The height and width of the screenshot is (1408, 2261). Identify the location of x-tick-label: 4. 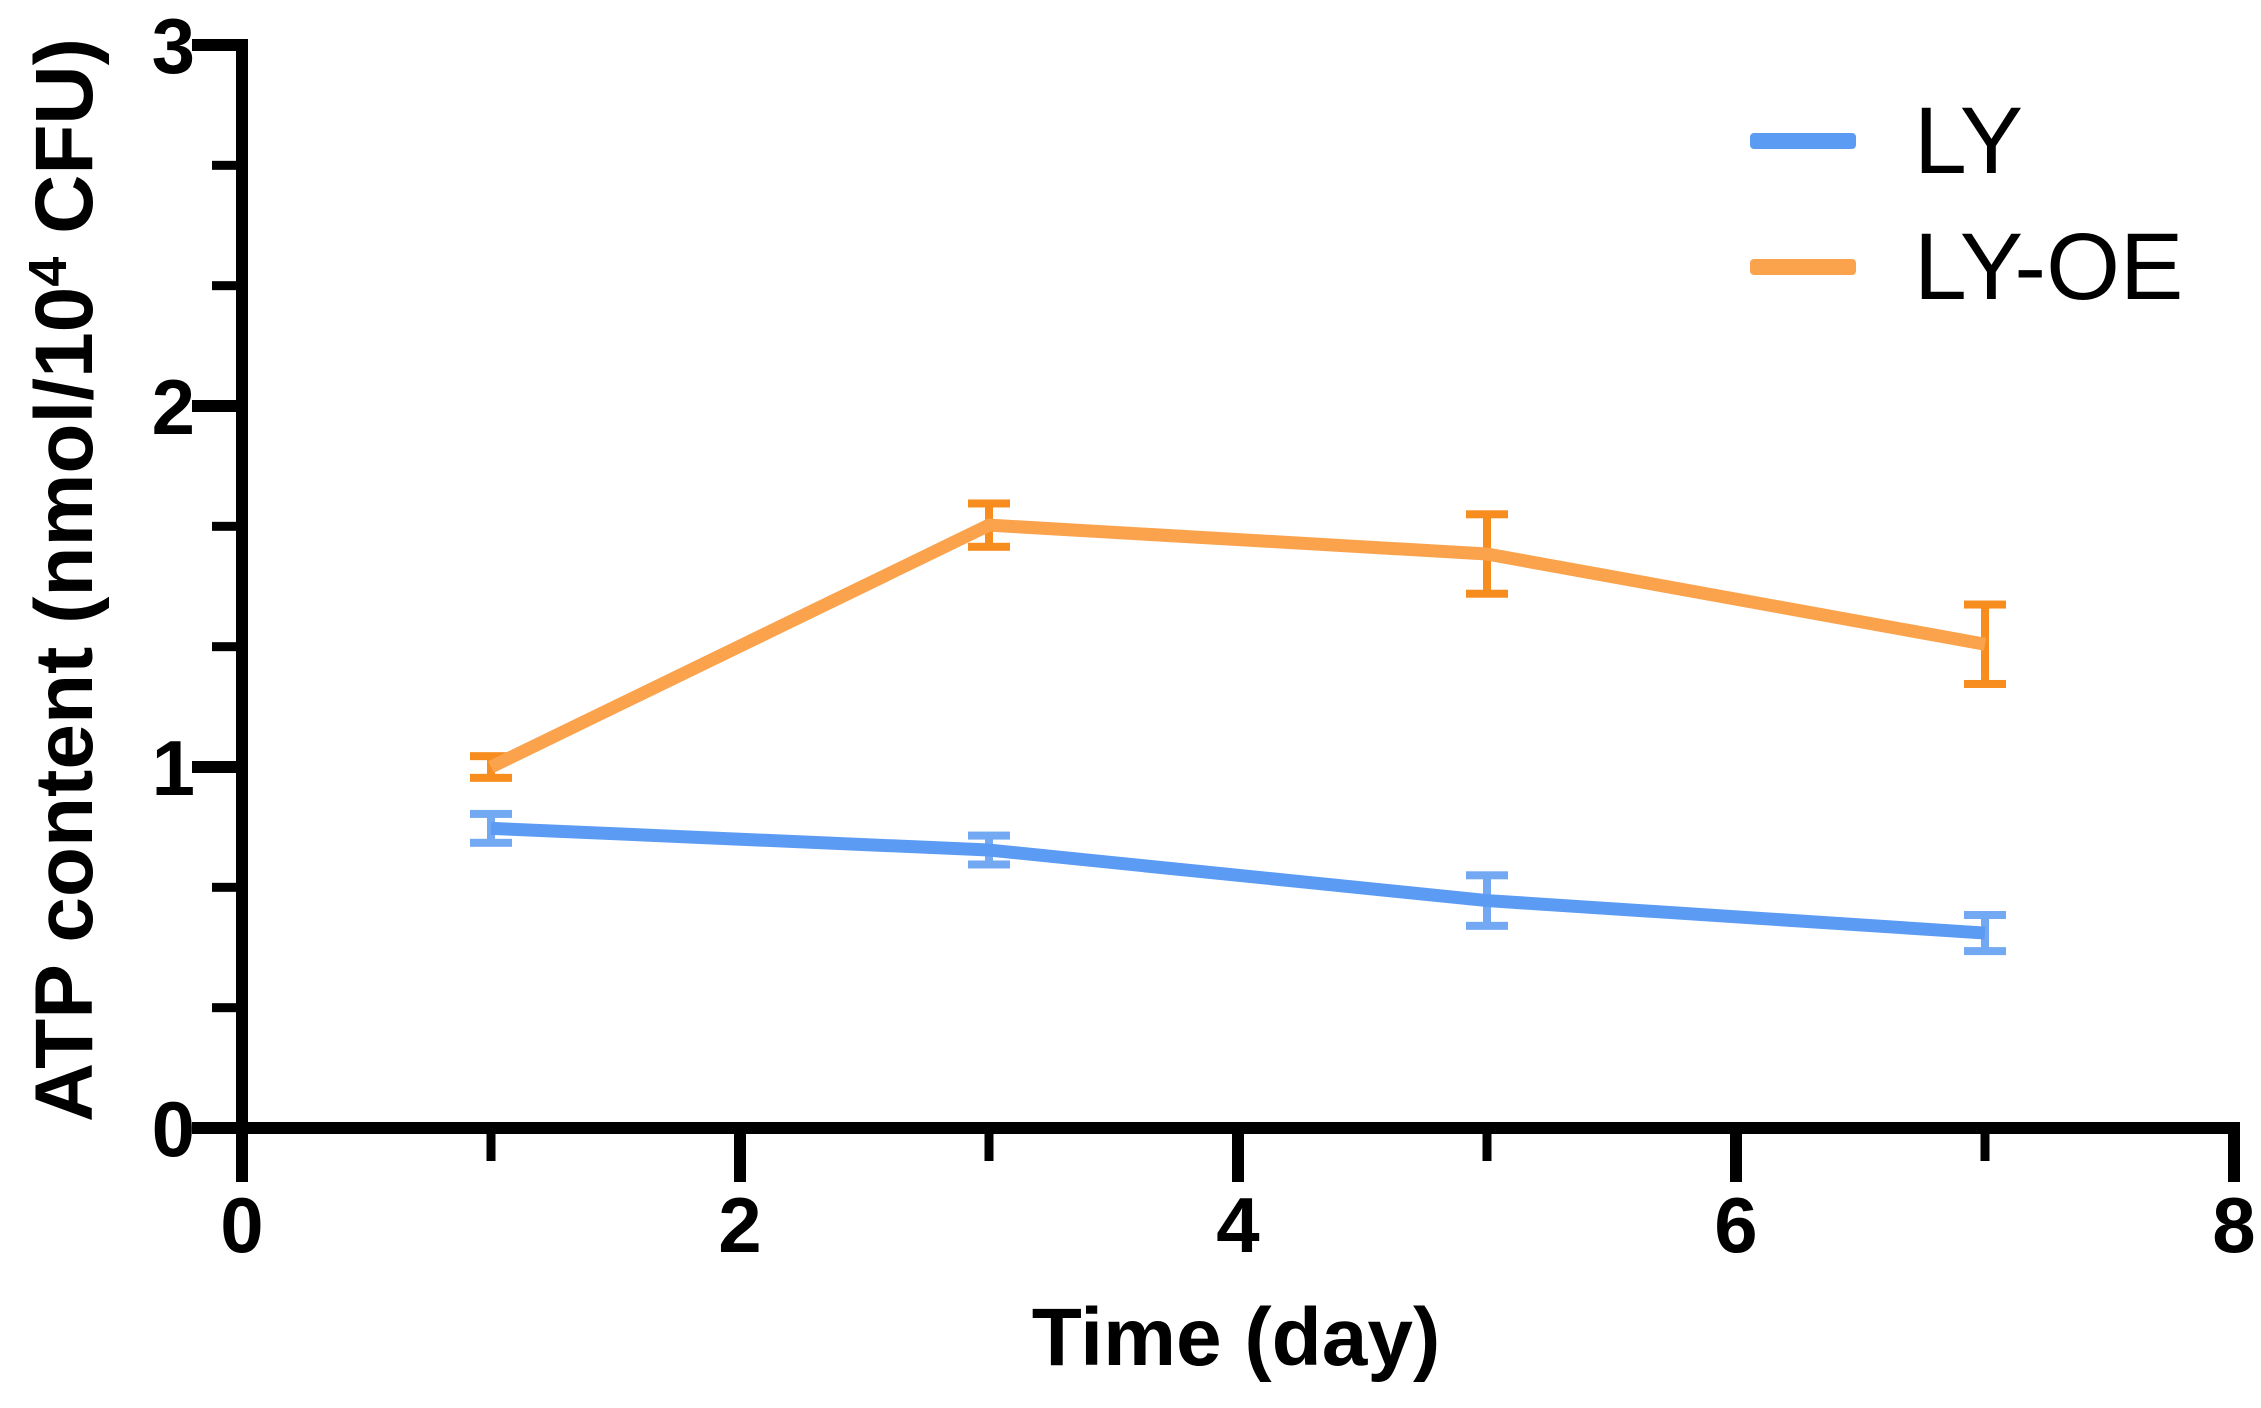
(1237, 1225).